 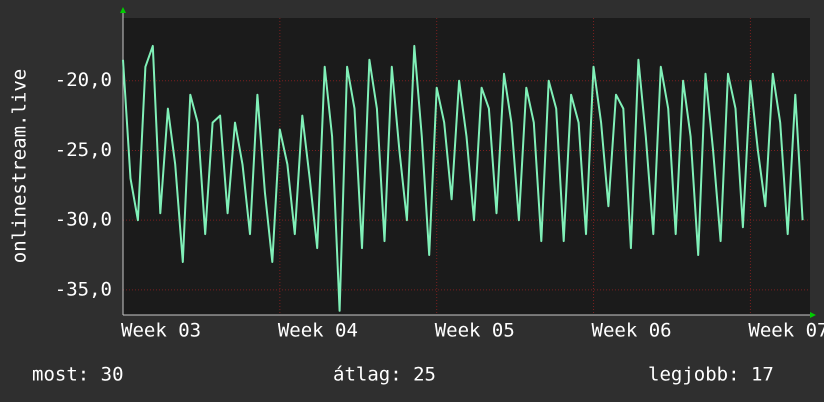 I want to click on y-tick-label: -35,0, so click(x=83, y=289).